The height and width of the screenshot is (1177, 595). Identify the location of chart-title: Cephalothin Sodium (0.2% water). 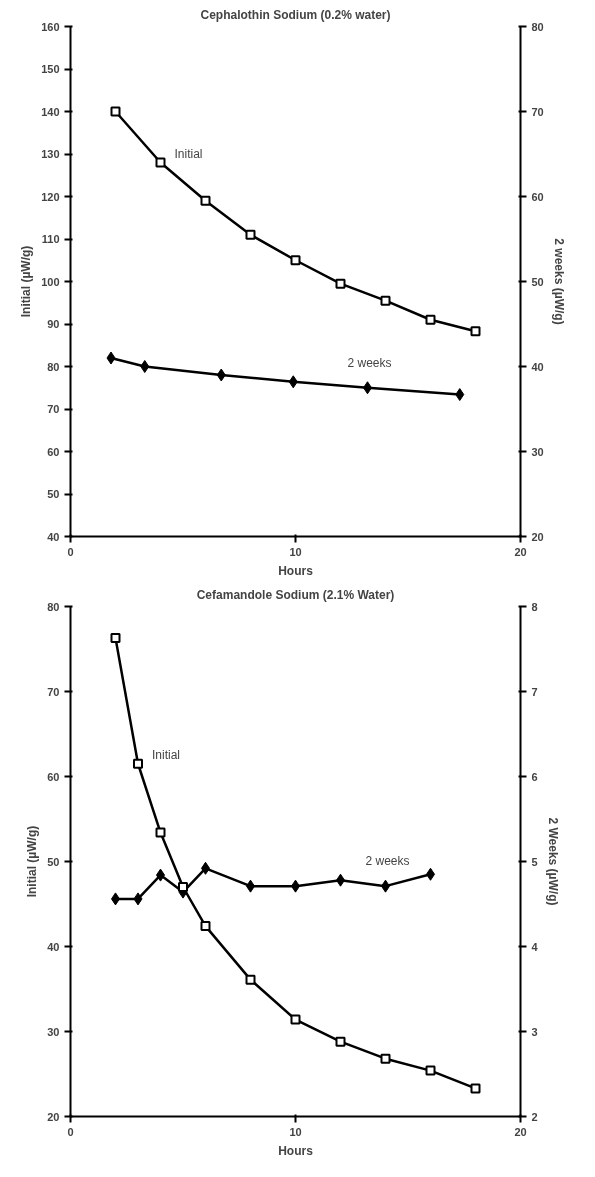
(295, 14).